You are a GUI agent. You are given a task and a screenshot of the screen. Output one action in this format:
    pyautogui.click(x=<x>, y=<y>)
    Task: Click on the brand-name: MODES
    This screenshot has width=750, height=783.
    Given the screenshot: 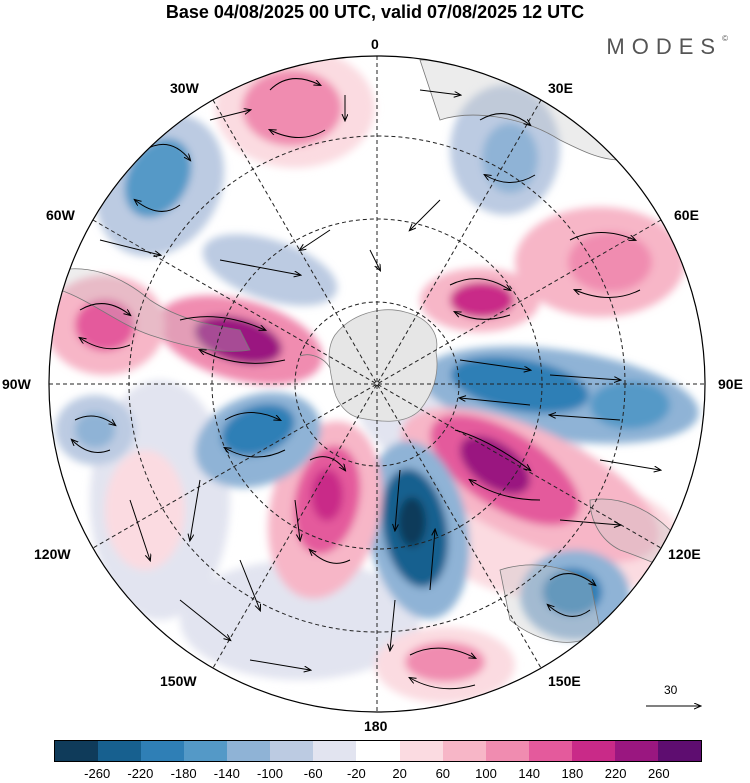 What is the action you would take?
    pyautogui.click(x=664, y=46)
    